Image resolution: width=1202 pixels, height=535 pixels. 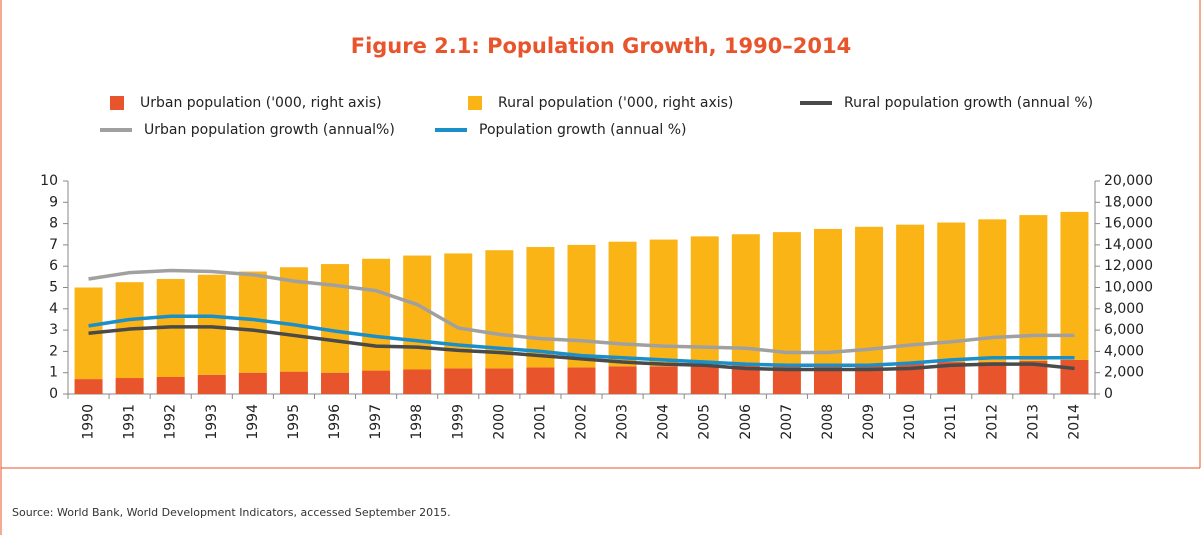 I want to click on x-tick-label: 2000, so click(x=499, y=422).